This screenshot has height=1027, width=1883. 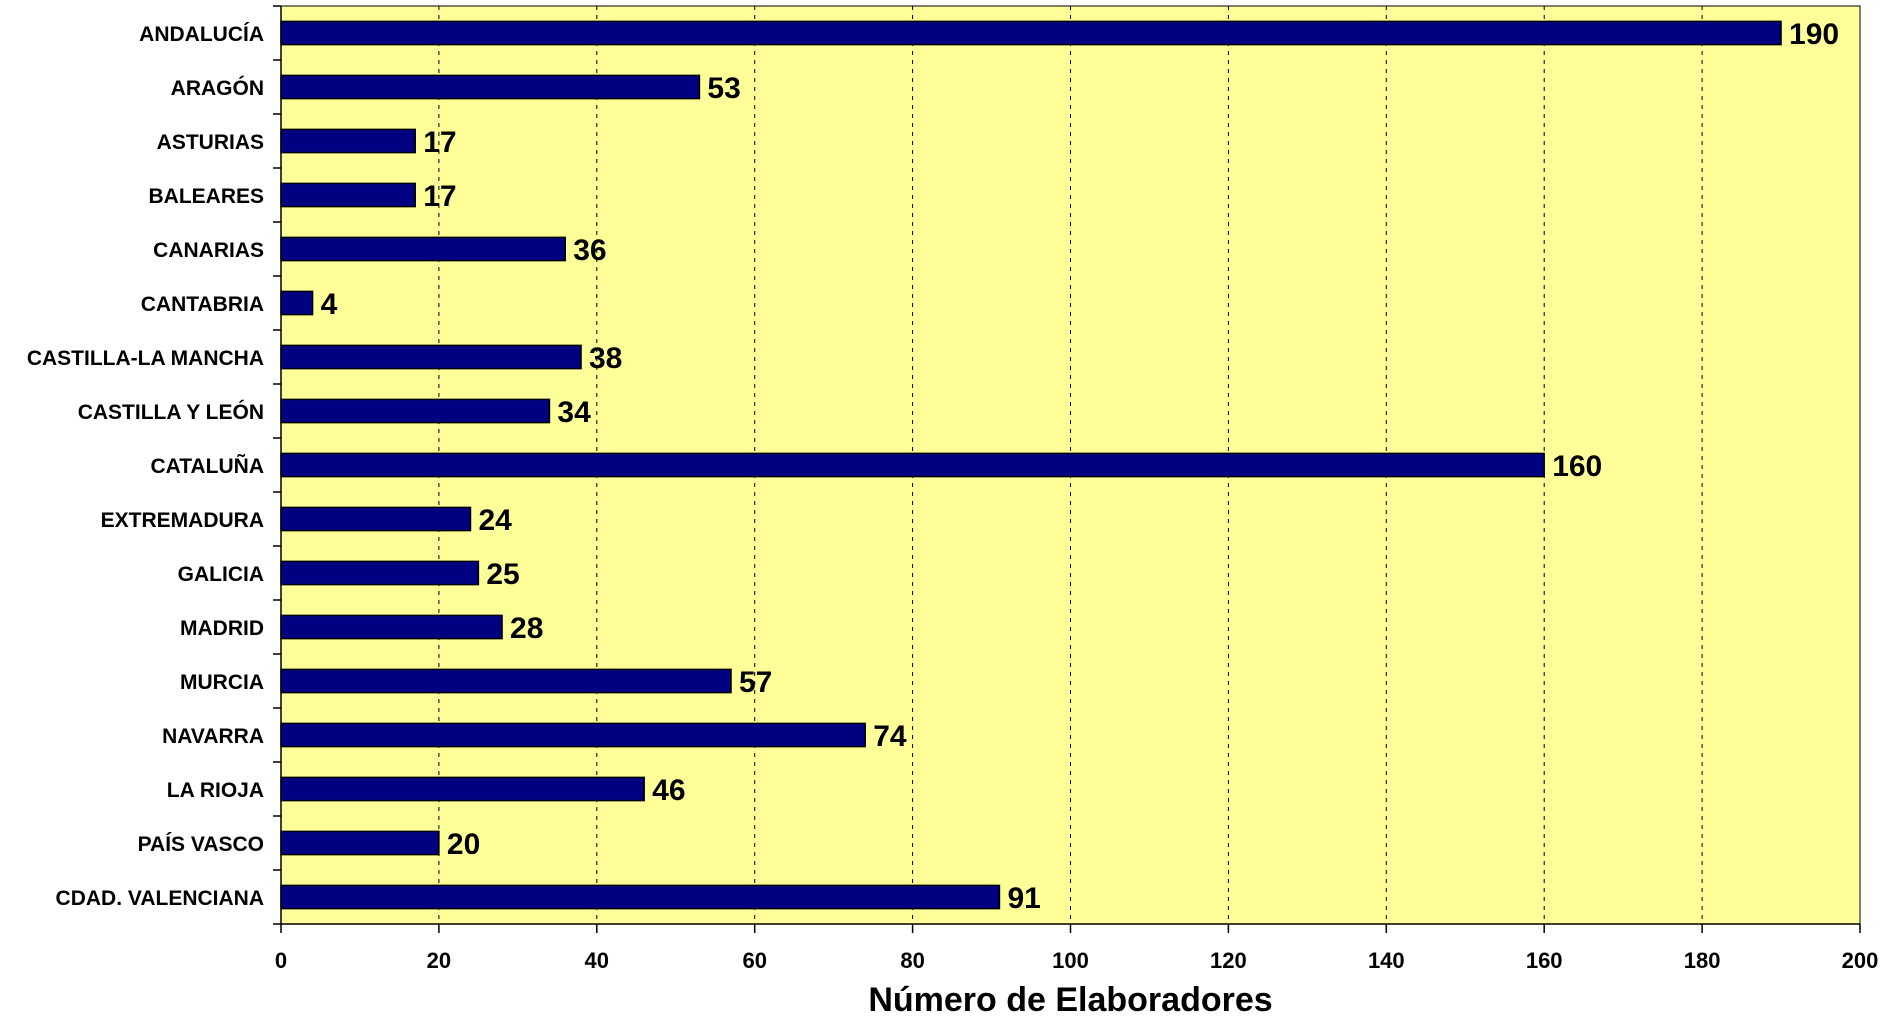 I want to click on x-tick-label: 40, so click(x=597, y=960).